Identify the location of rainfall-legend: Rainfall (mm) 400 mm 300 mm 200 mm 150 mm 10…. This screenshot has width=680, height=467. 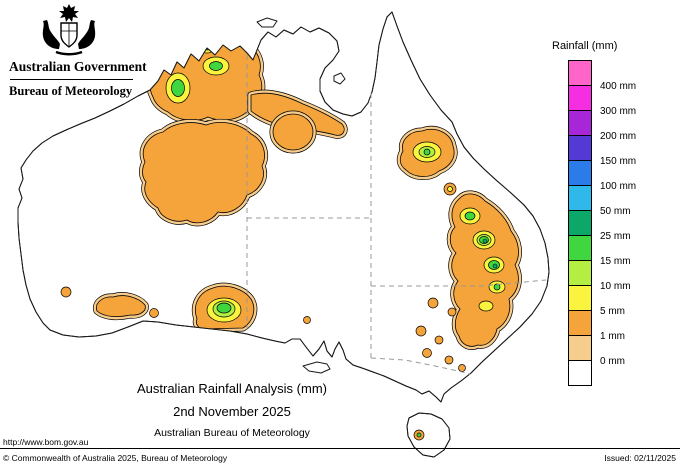
(615, 213).